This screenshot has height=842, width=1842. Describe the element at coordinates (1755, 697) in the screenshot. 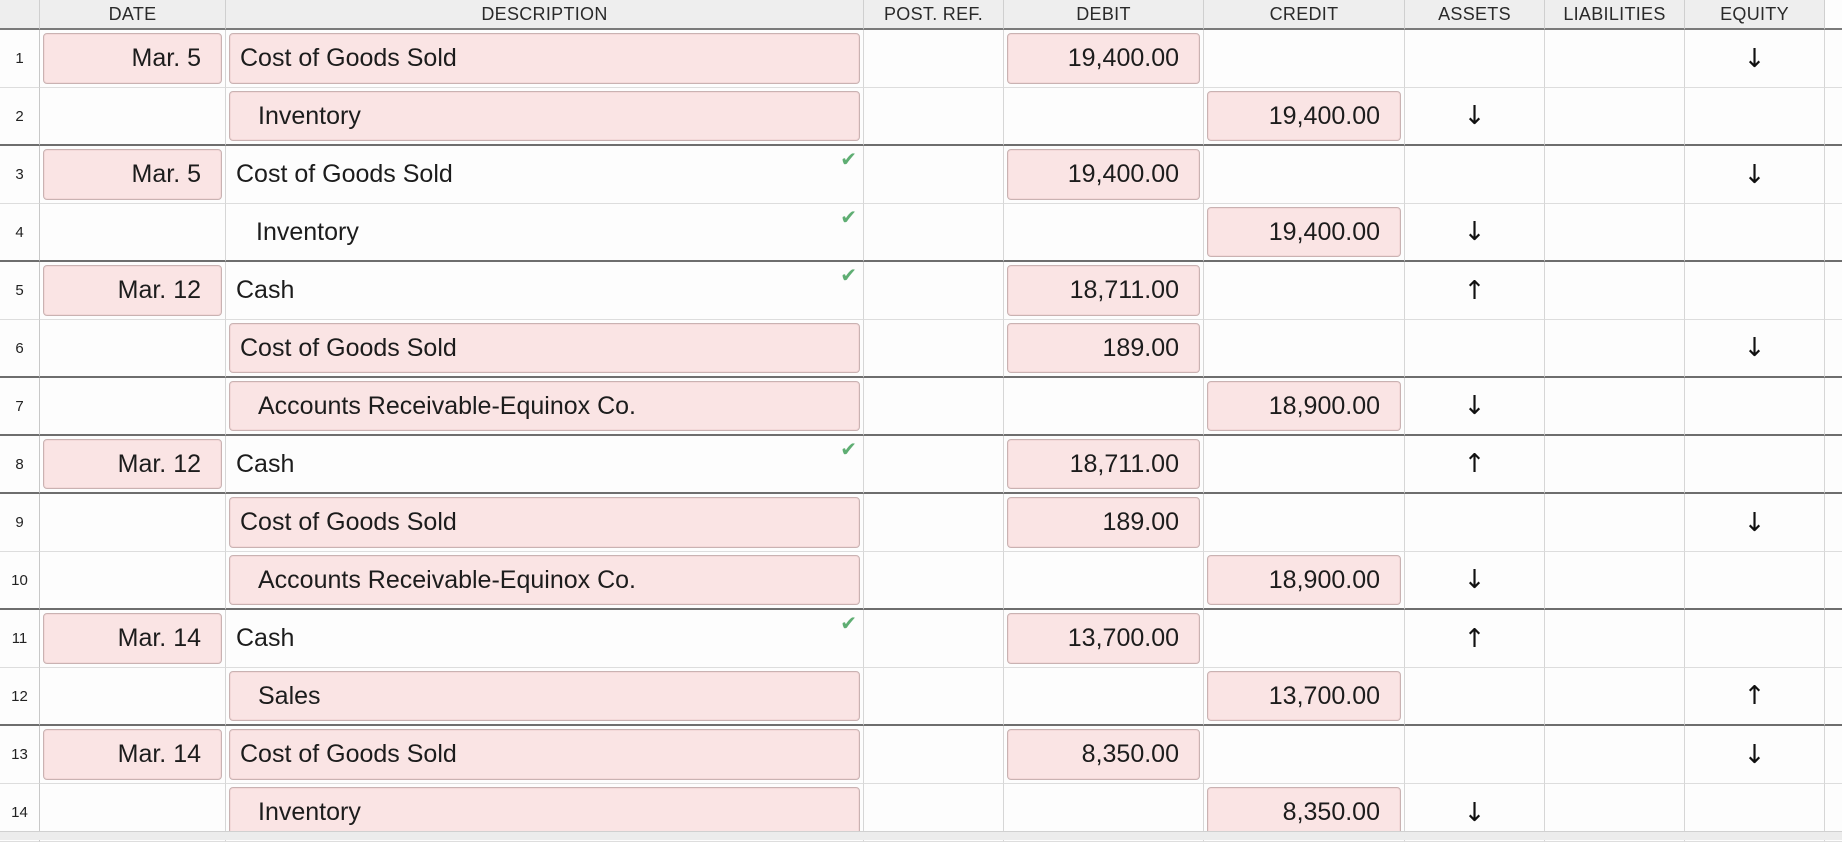

I see `equity-cell: ↑` at that location.